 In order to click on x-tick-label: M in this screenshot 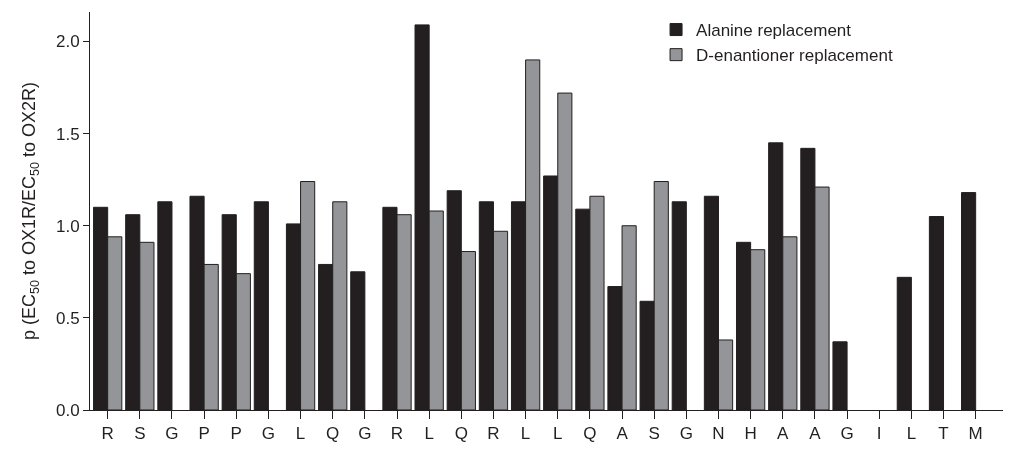, I will do `click(975, 434)`.